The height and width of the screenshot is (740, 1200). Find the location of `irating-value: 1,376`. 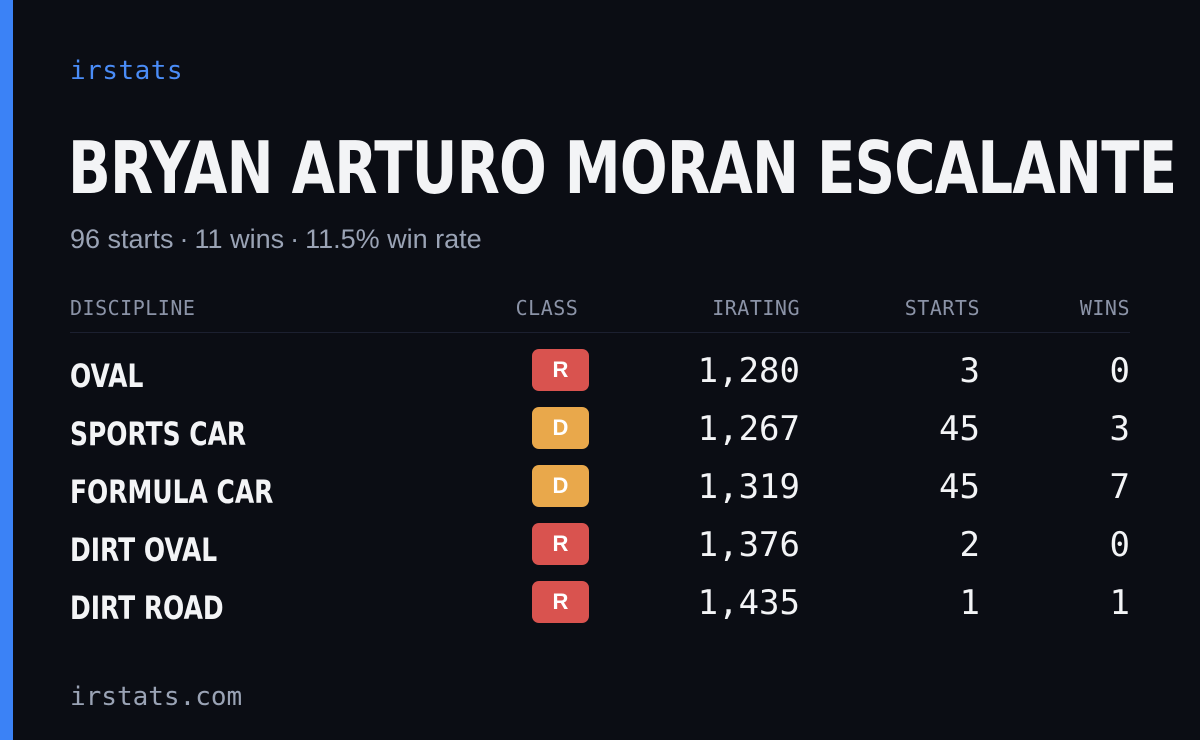

irating-value: 1,376 is located at coordinates (748, 545).